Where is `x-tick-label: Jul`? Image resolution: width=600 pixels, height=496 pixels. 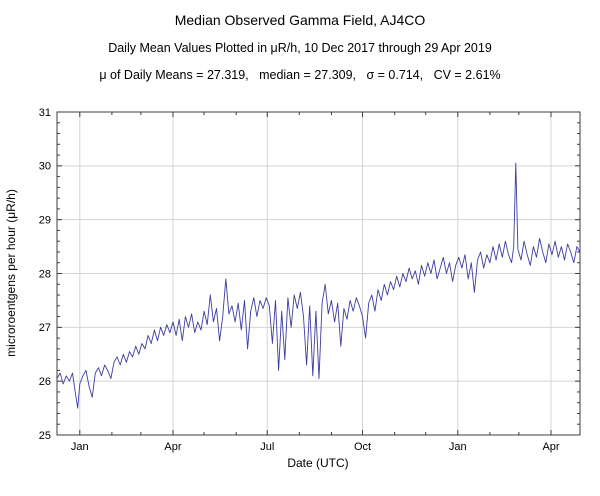 x-tick-label: Jul is located at coordinates (267, 447).